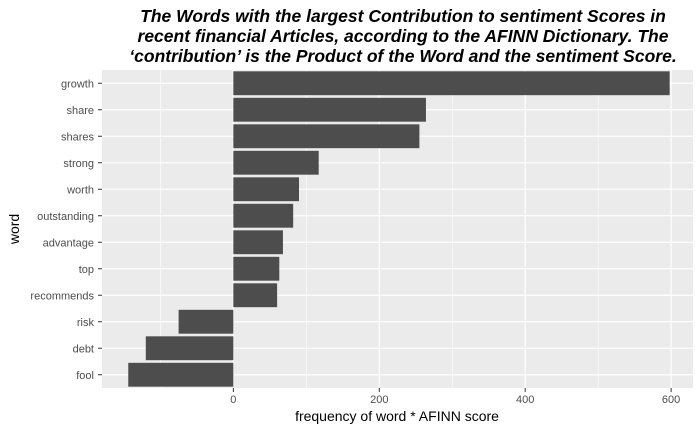 This screenshot has height=432, width=700. What do you see at coordinates (80, 190) in the screenshot?
I see `y-tick-label-worth: worth` at bounding box center [80, 190].